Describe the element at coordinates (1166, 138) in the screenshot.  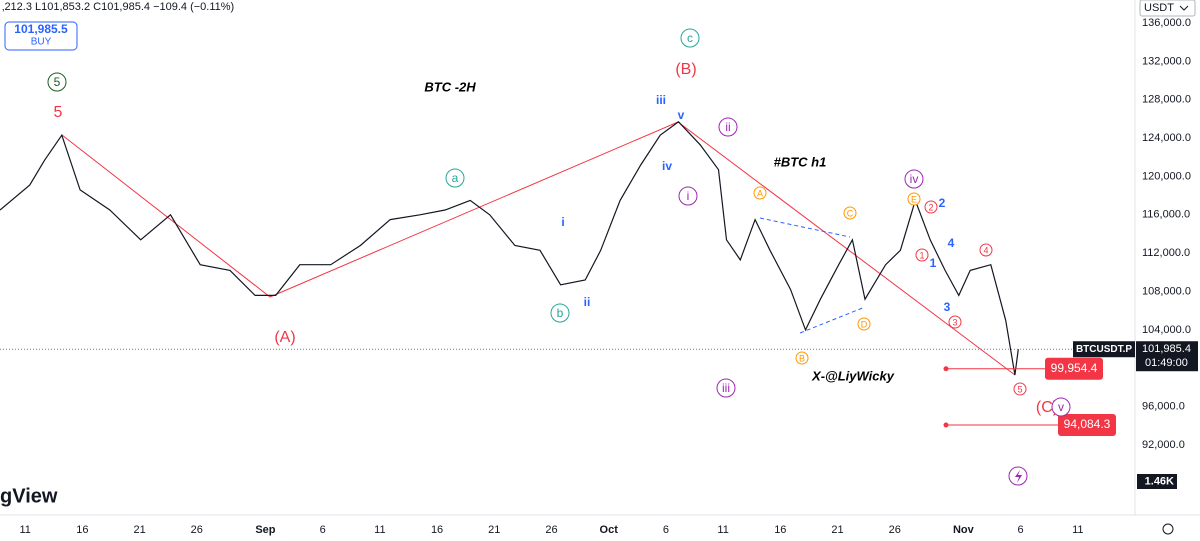
I see `y-tick-label: 124,000.0` at that location.